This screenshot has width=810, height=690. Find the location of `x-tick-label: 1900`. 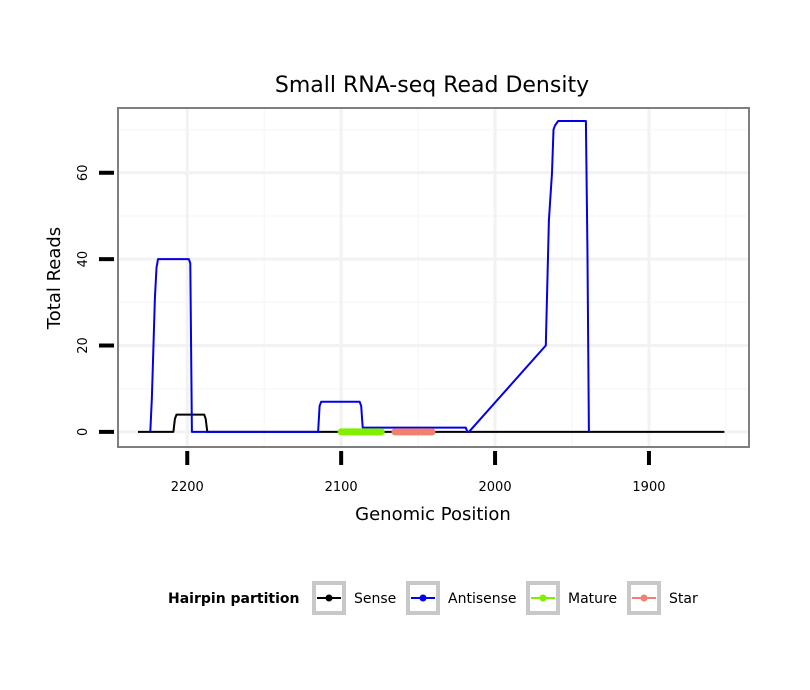

x-tick-label: 1900 is located at coordinates (648, 487).